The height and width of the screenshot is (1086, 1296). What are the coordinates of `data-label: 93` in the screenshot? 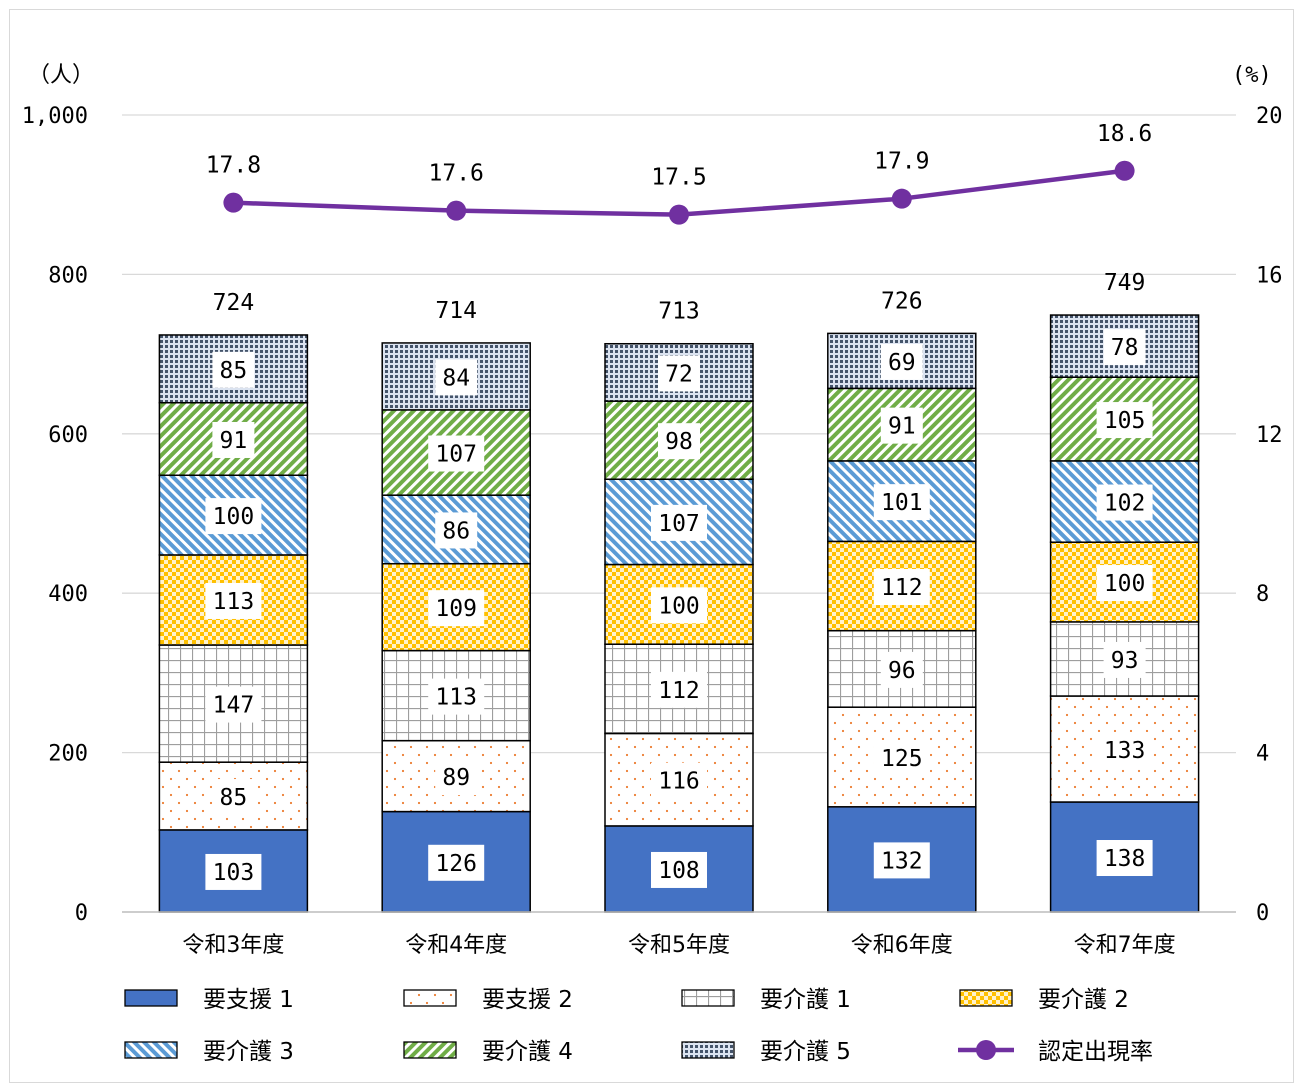 It's located at (1125, 661).